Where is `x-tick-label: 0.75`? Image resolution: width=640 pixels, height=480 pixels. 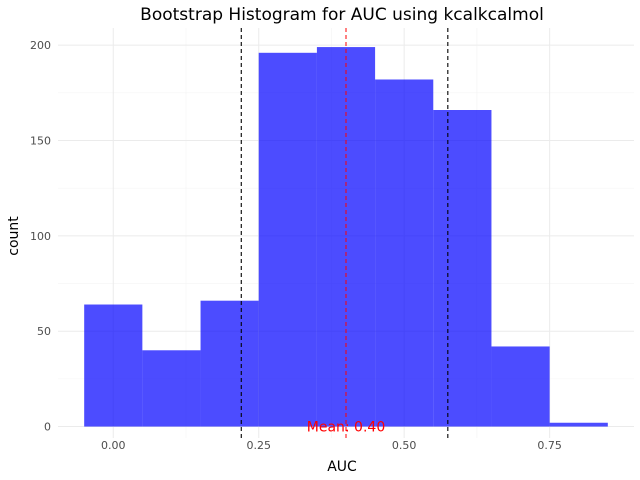 x-tick-label: 0.75 is located at coordinates (549, 445).